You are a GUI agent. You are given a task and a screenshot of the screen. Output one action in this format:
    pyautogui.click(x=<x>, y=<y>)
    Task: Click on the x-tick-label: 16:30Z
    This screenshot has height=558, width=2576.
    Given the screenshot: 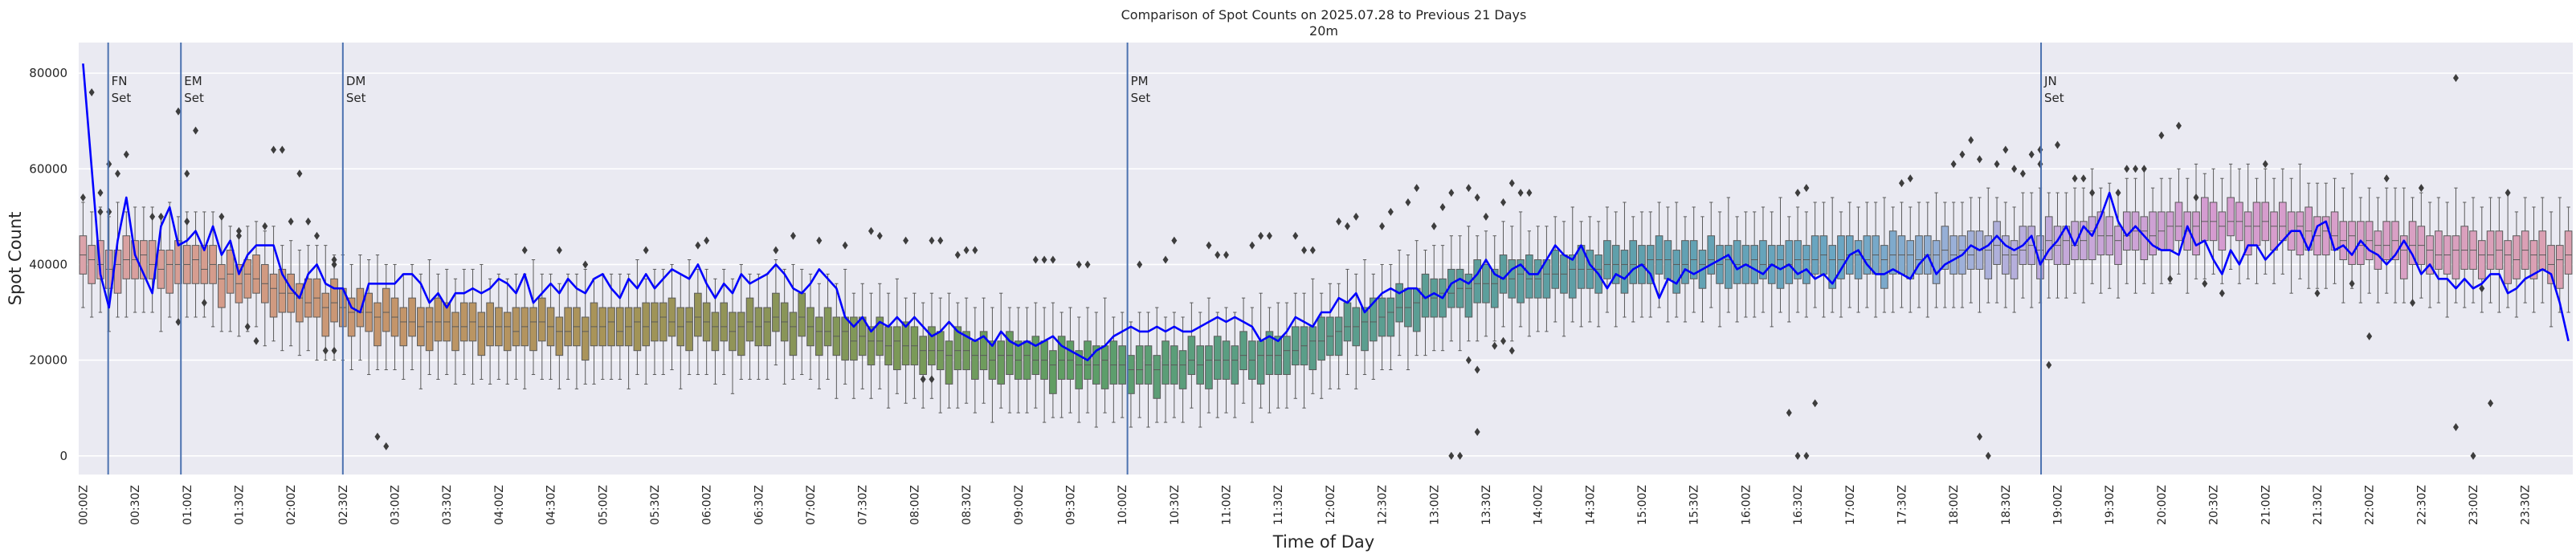 What is the action you would take?
    pyautogui.click(x=1798, y=505)
    